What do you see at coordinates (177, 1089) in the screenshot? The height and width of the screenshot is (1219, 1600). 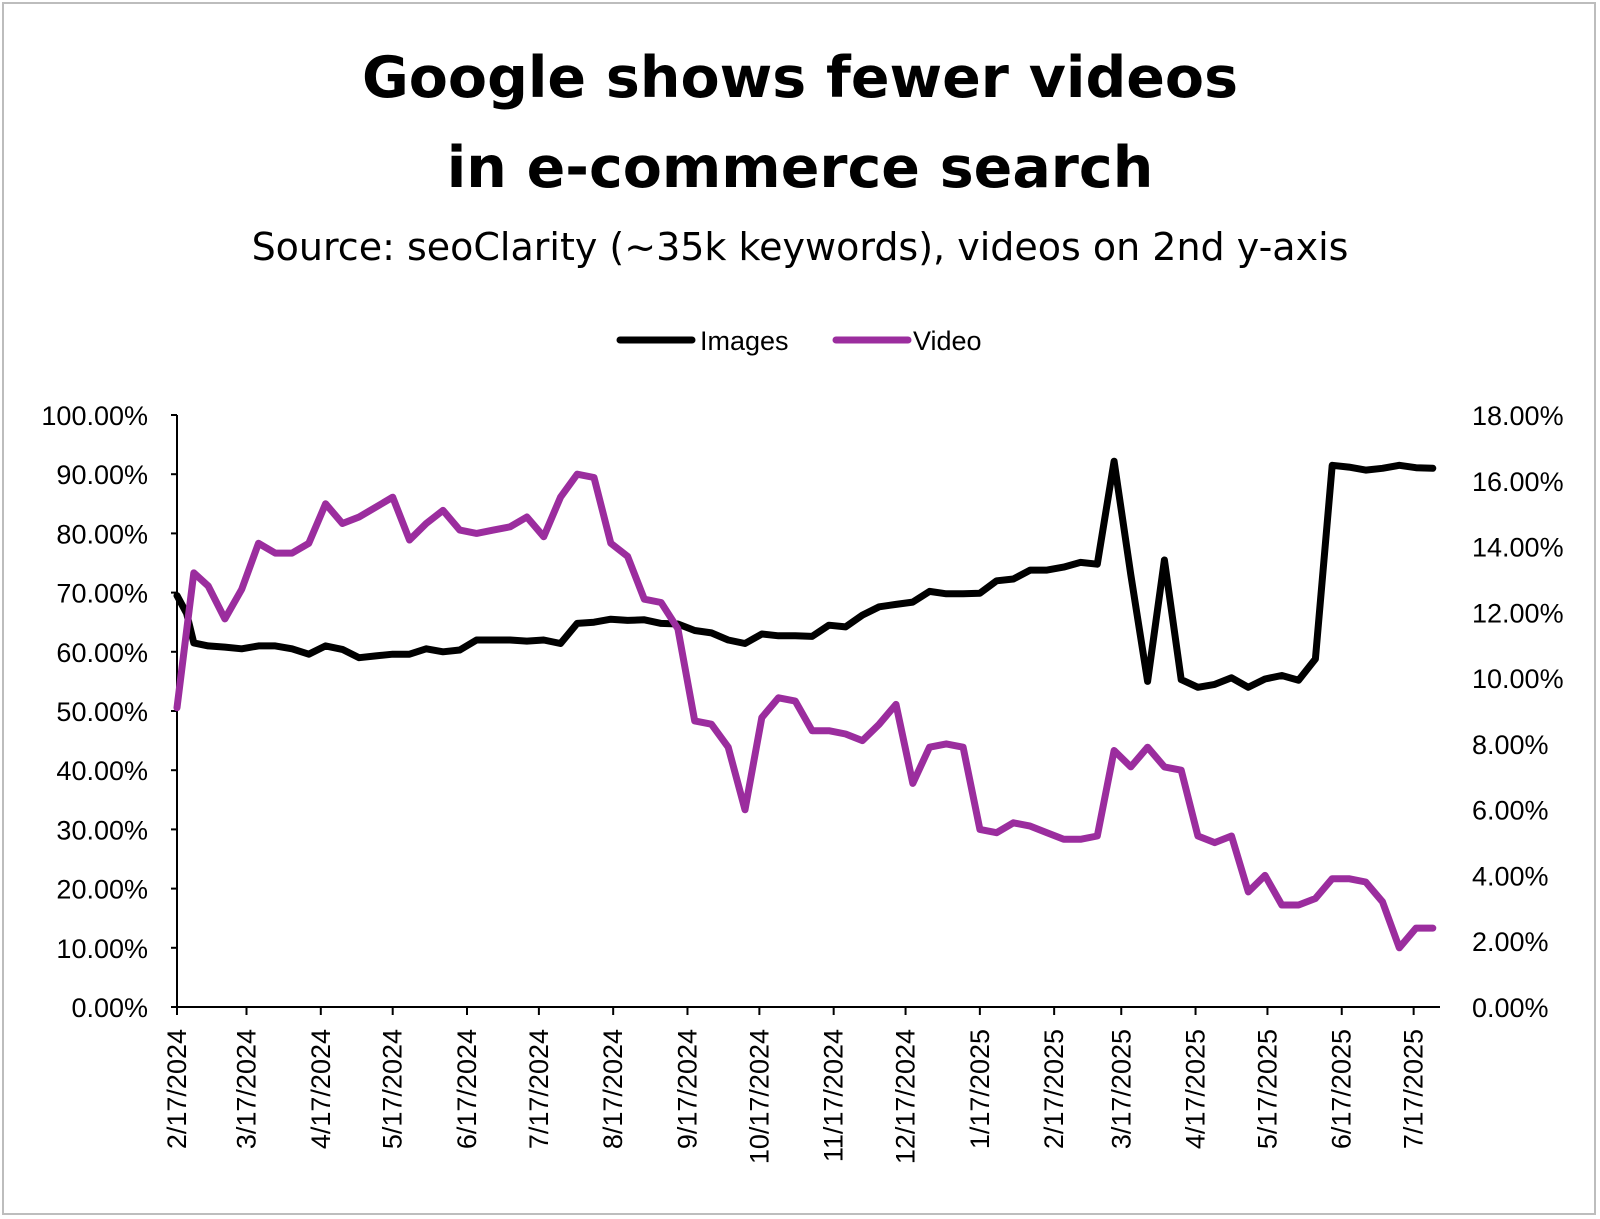 I see `x-tick-label: 2/17/2024` at bounding box center [177, 1089].